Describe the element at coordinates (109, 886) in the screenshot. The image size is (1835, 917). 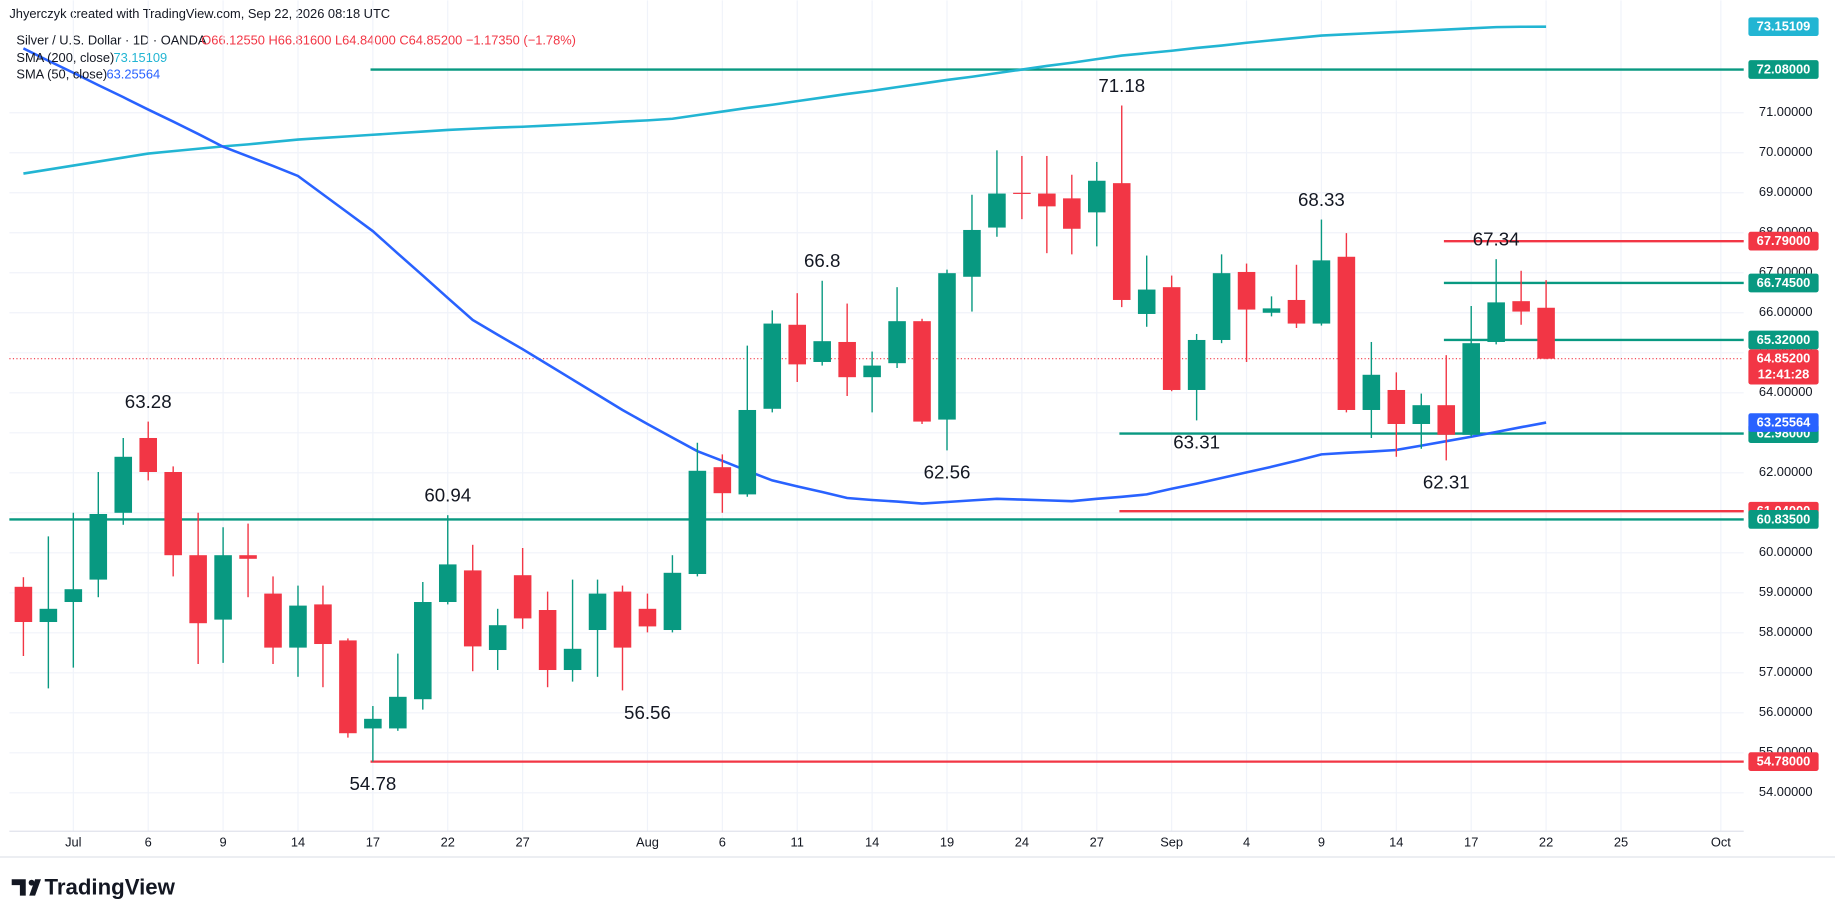
I see `brand: TradingView` at that location.